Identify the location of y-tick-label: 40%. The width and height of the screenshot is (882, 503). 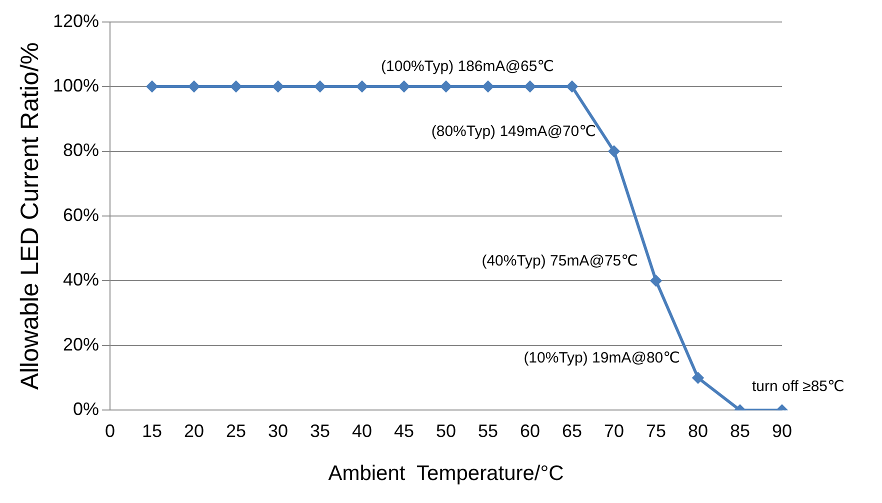
(81, 280).